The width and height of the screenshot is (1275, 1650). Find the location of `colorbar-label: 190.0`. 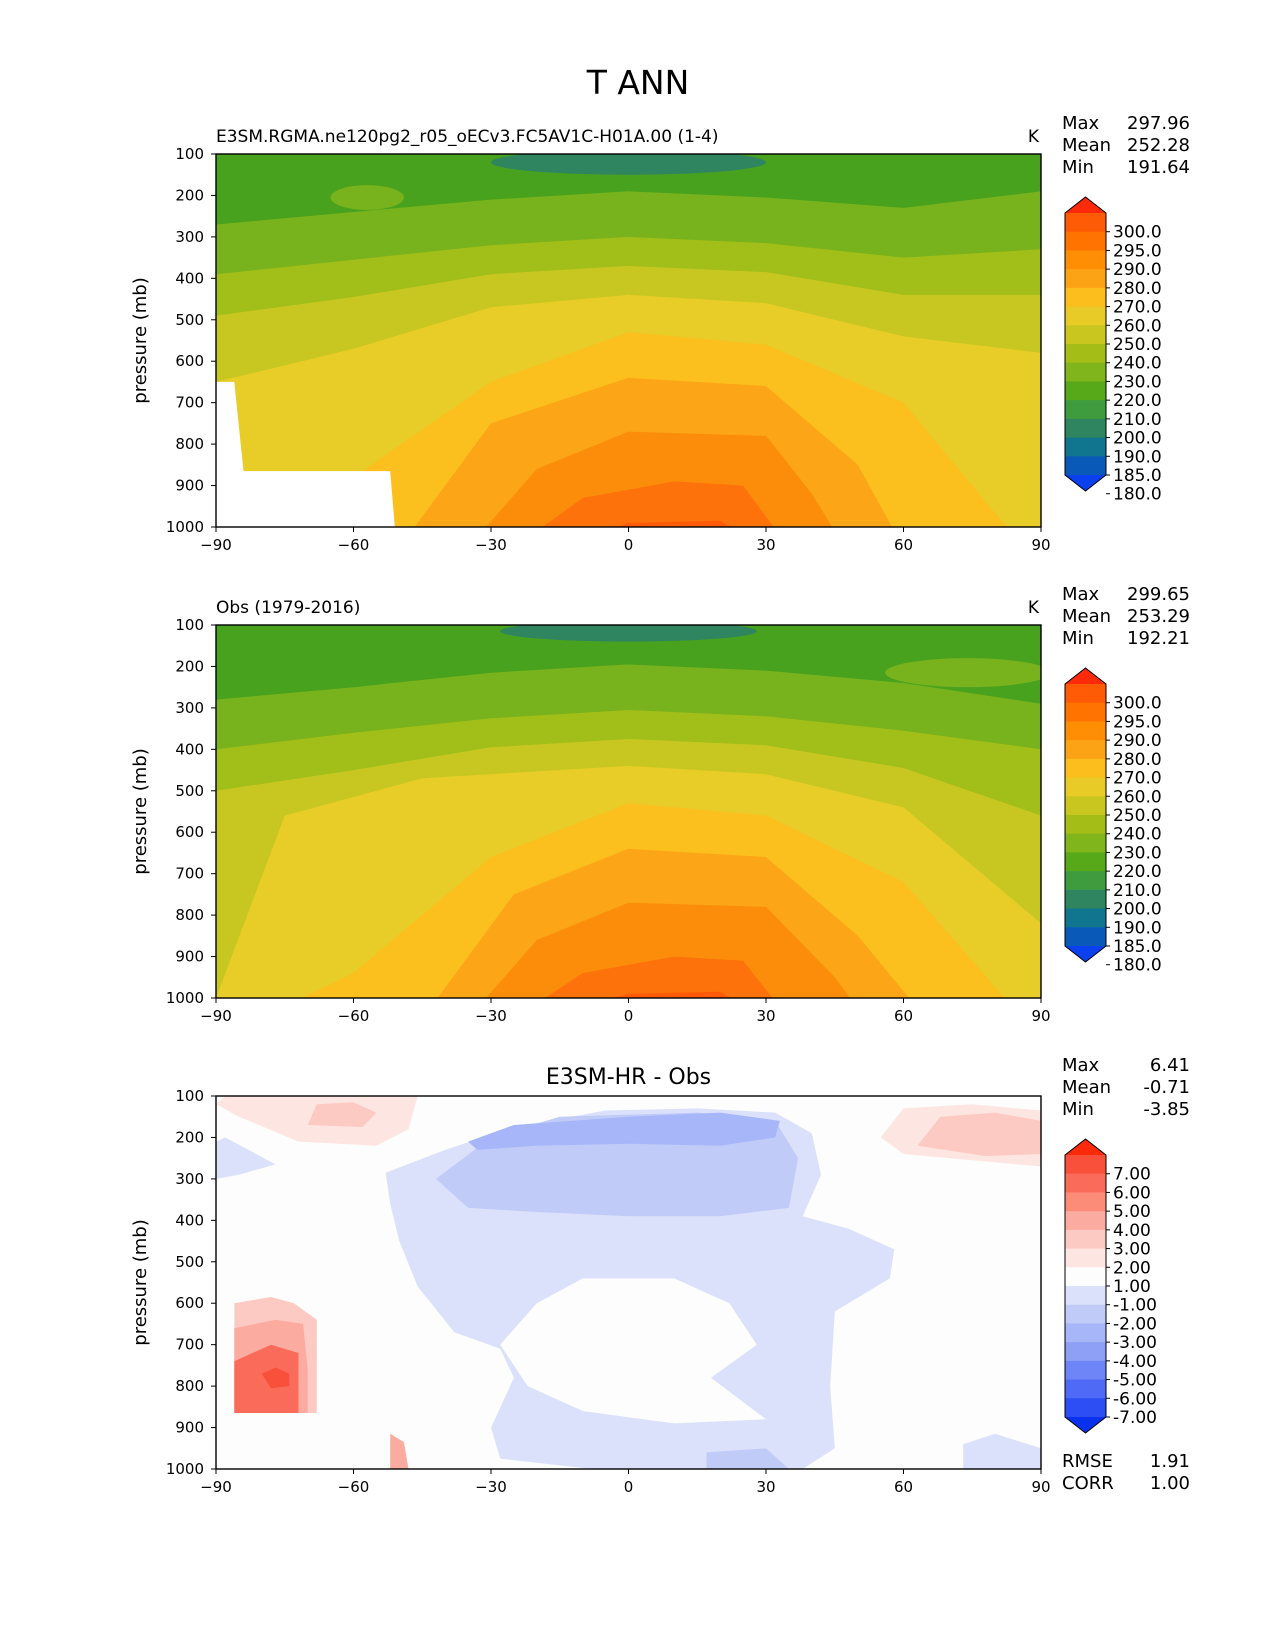

colorbar-label: 190.0 is located at coordinates (1137, 457).